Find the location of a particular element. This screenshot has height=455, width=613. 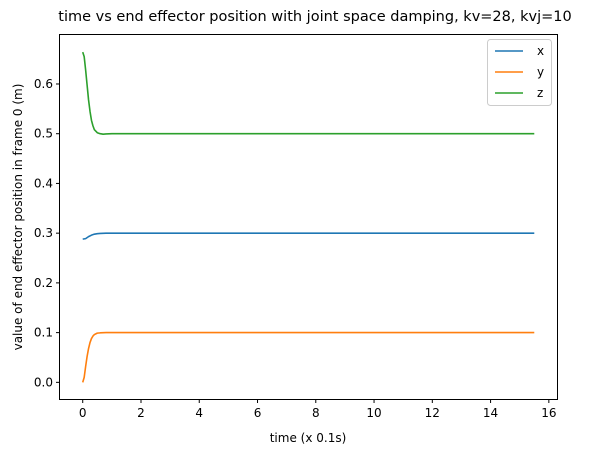

x-axis-label: time (x 0.1s) is located at coordinates (308, 438).